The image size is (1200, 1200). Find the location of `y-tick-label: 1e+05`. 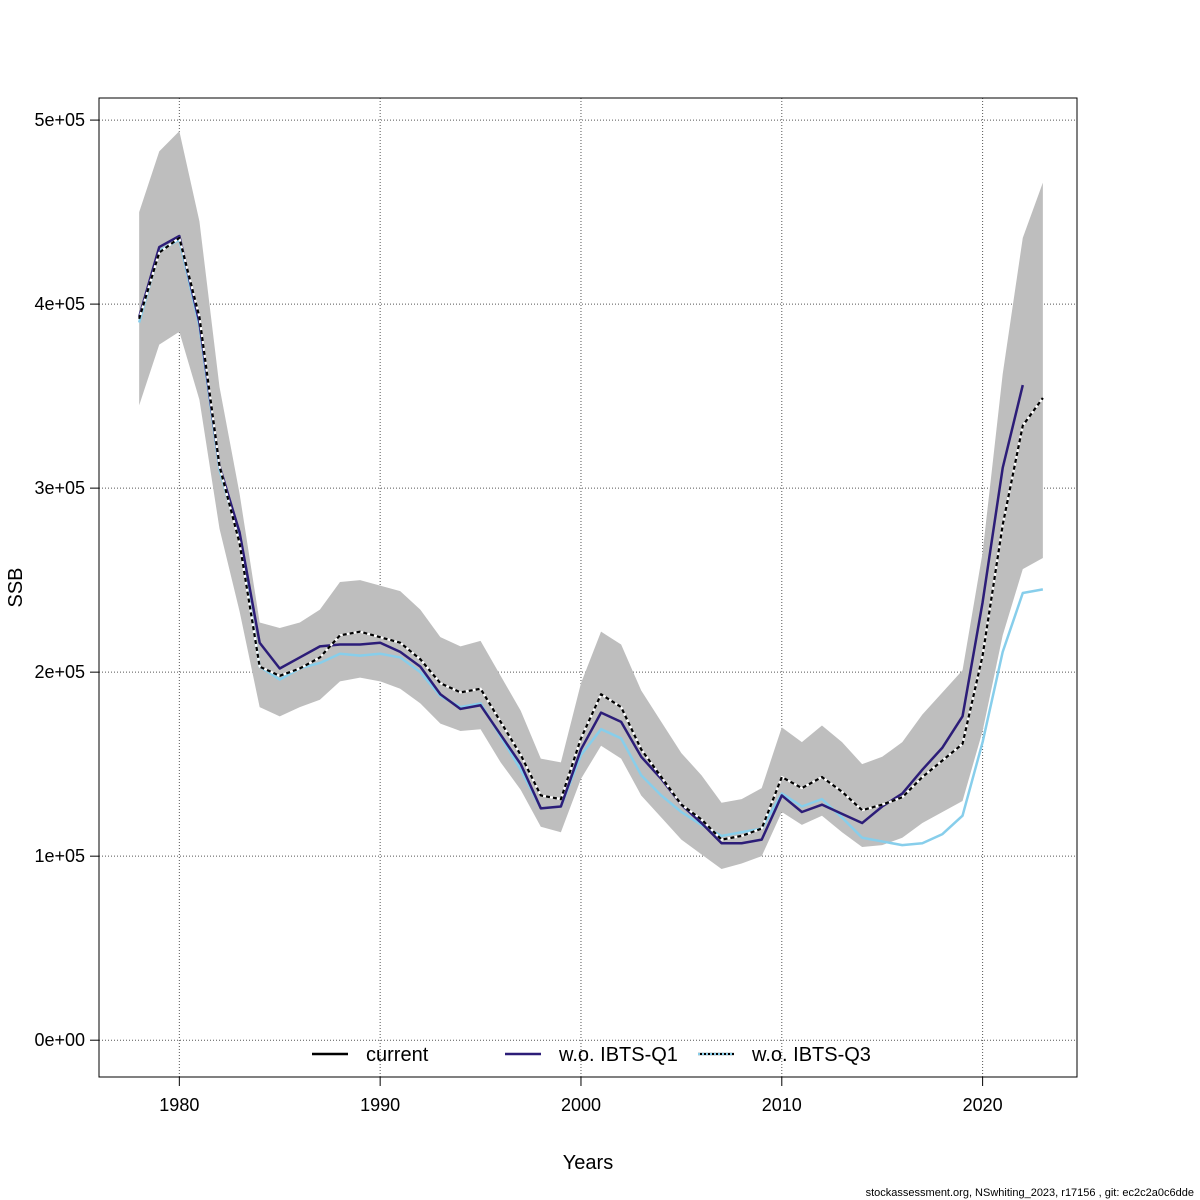

y-tick-label: 1e+05 is located at coordinates (59, 856).